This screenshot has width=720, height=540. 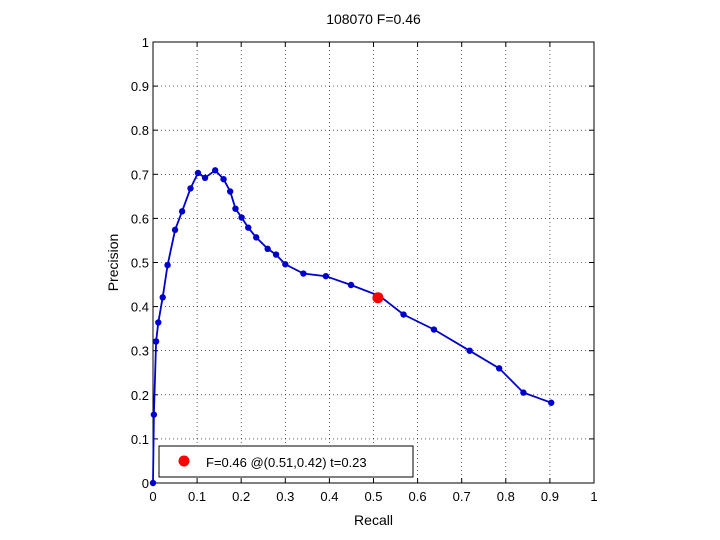 I want to click on x-tick-label: 0.6, so click(x=418, y=496).